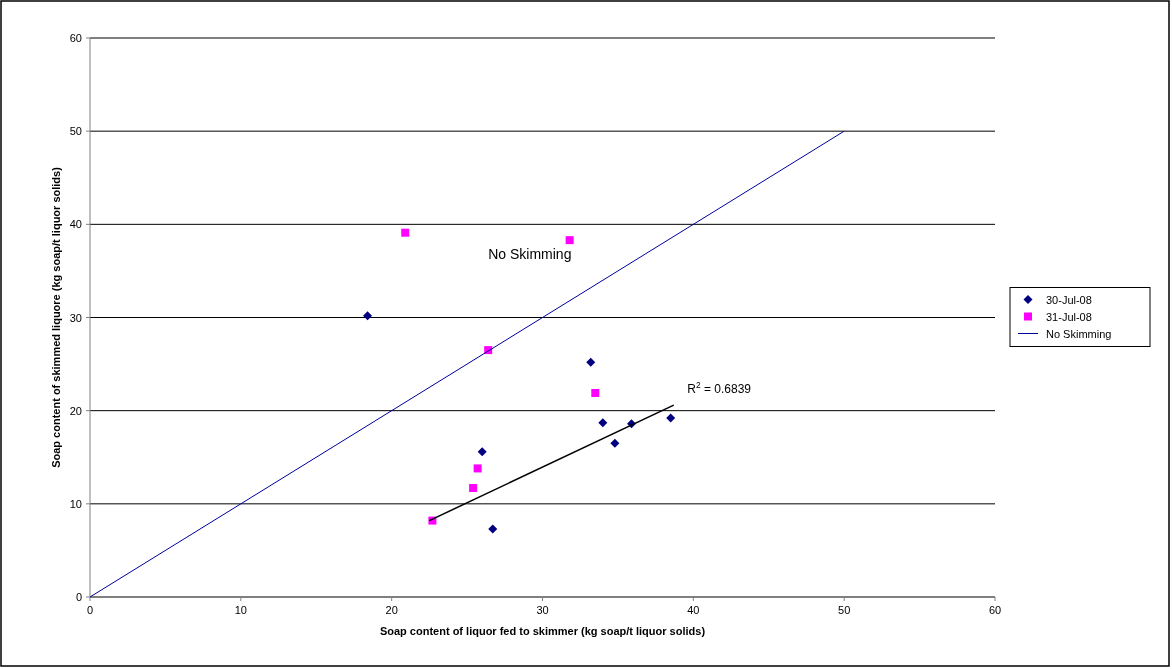 The width and height of the screenshot is (1172, 669). I want to click on y-tick-label: 0, so click(78, 597).